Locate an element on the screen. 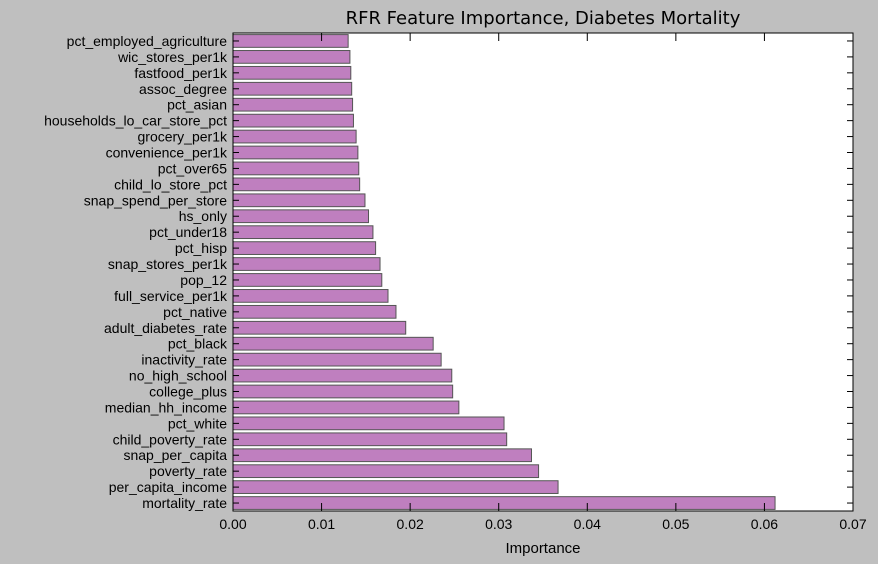 The width and height of the screenshot is (878, 564). bar-adult_diabetes_rate is located at coordinates (319, 327).